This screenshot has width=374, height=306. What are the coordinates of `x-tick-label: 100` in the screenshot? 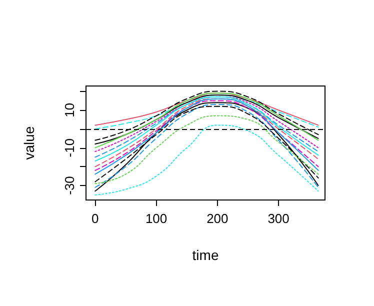 It's located at (156, 218).